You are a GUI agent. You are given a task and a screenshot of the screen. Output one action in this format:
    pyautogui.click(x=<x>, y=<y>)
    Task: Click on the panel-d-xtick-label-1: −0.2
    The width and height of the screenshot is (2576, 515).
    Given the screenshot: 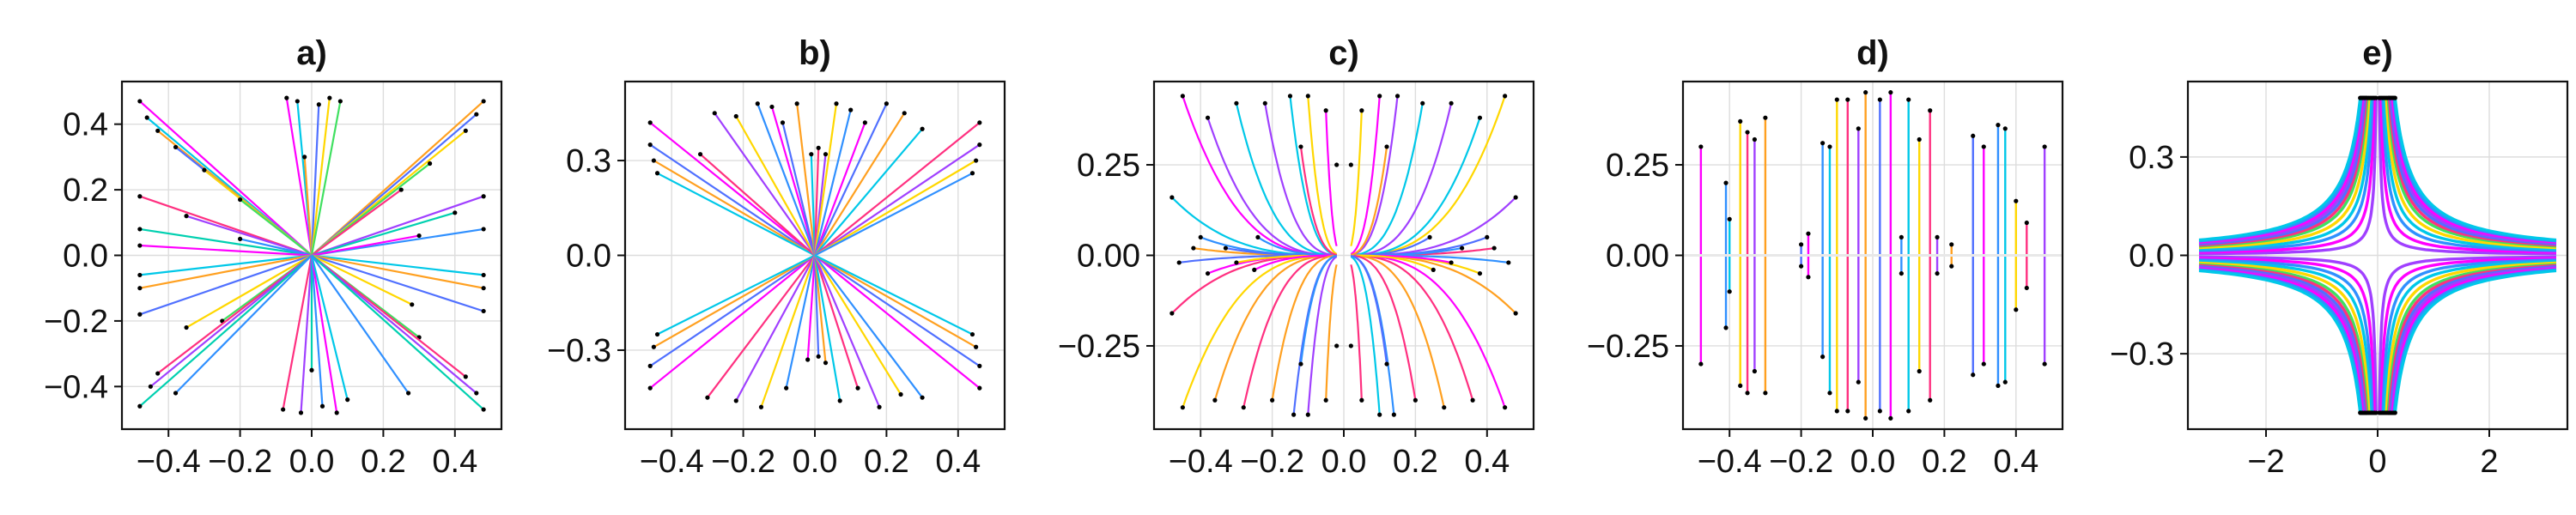 What is the action you would take?
    pyautogui.click(x=1801, y=462)
    